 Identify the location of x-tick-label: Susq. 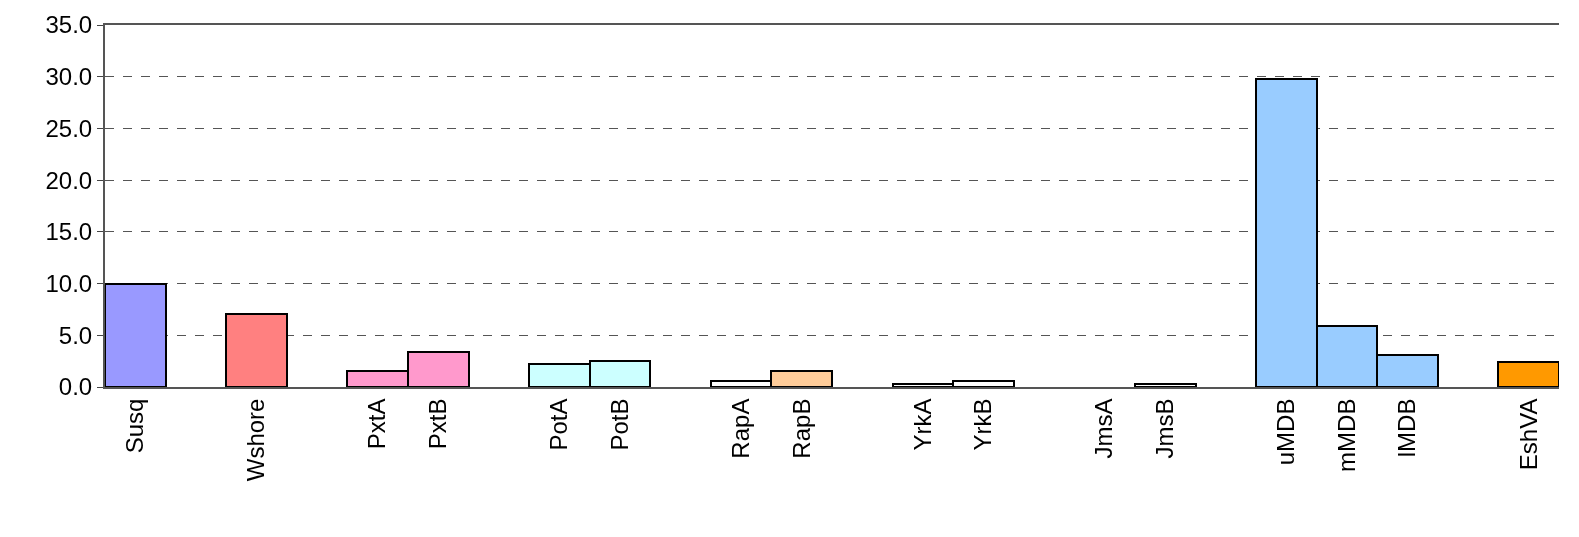
(135, 426).